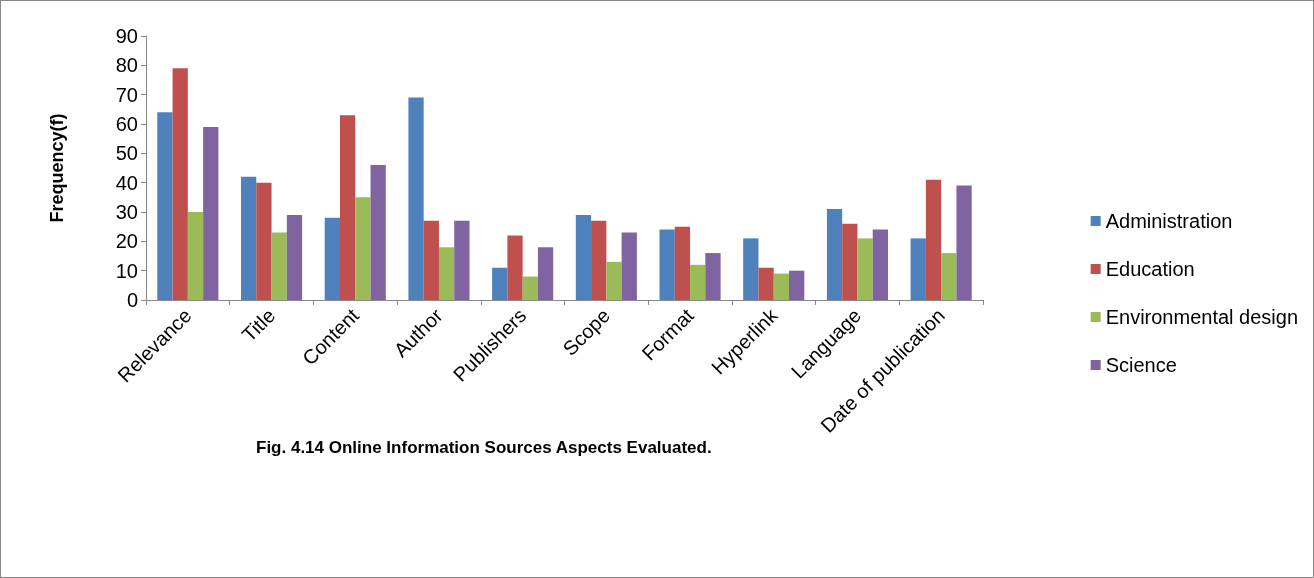 This screenshot has height=578, width=1314. What do you see at coordinates (126, 241) in the screenshot?
I see `y-tick-label: 20` at bounding box center [126, 241].